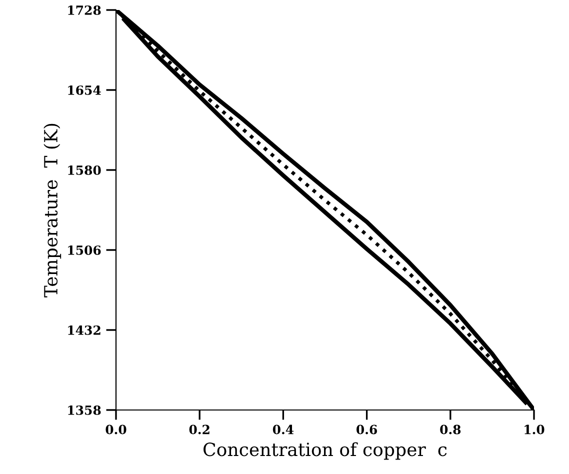  I want to click on x-tick-label: 0.6, so click(366, 429).